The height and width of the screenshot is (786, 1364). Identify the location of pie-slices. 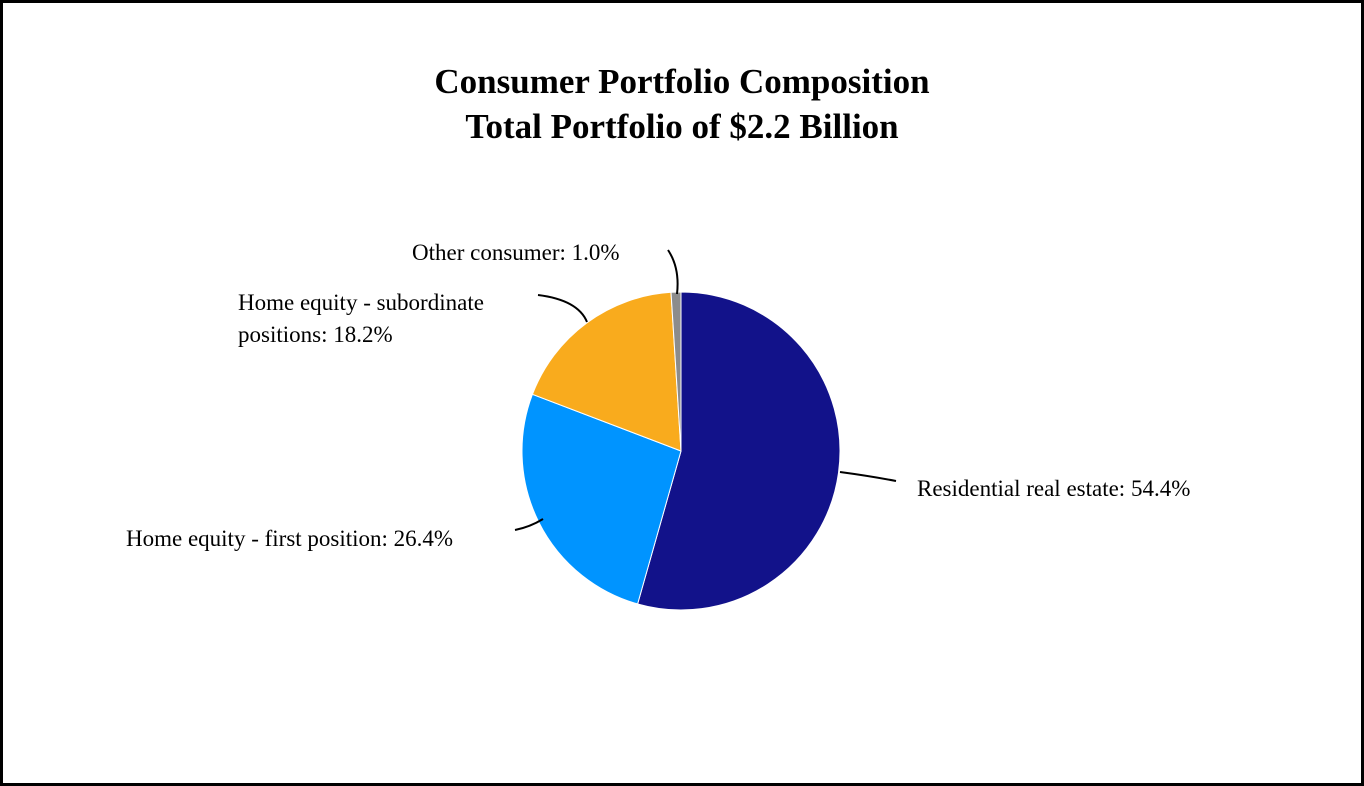
(681, 451).